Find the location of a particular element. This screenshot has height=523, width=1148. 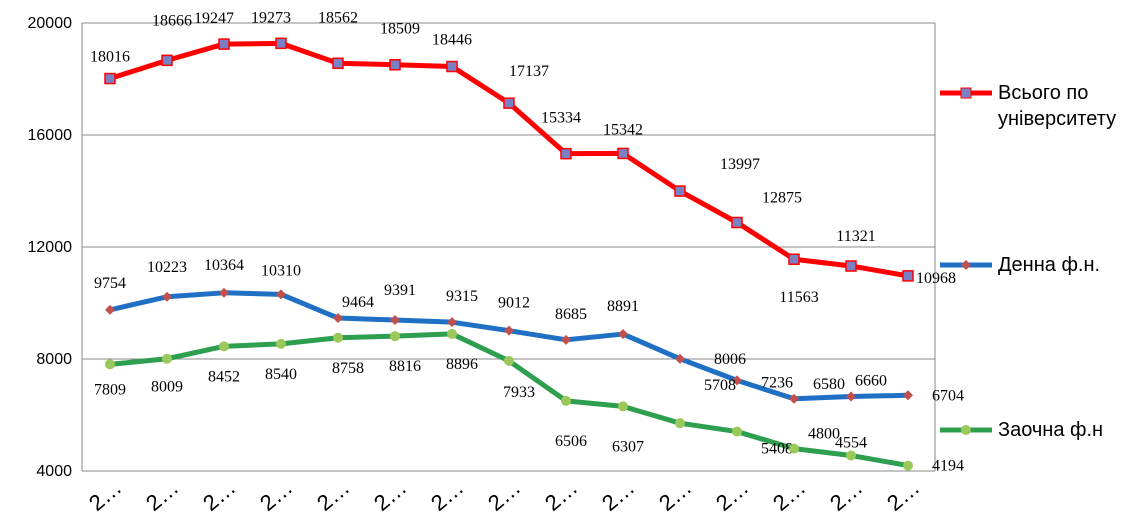

y-tick-label: 4000 is located at coordinates (54, 471).